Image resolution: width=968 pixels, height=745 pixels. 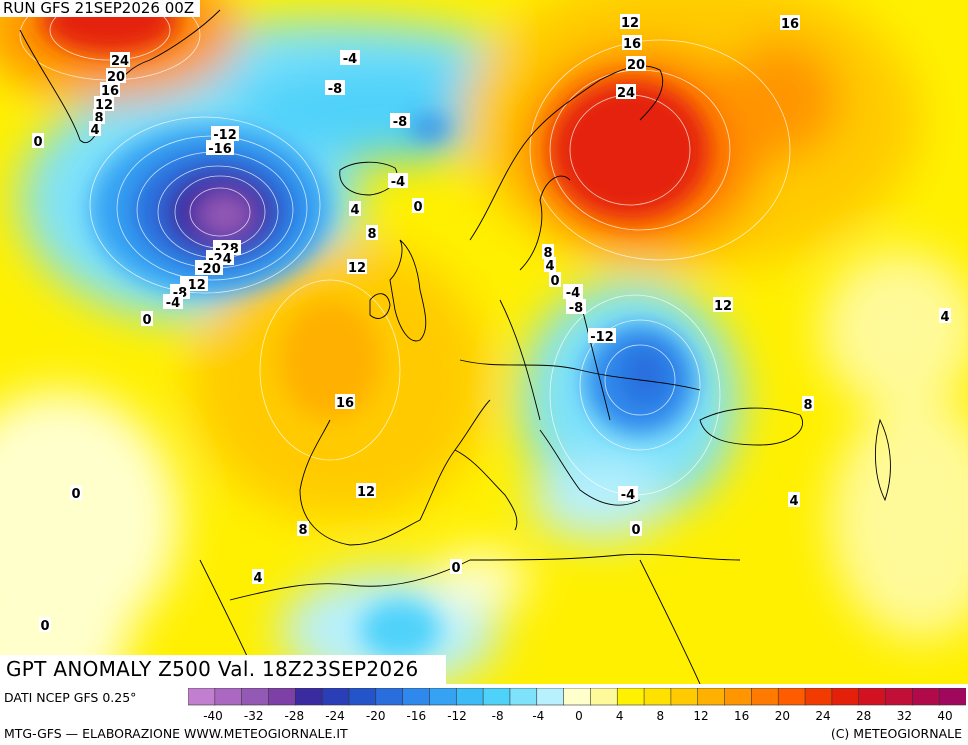 I want to click on colorbar-tick-label: 8, so click(x=661, y=716).